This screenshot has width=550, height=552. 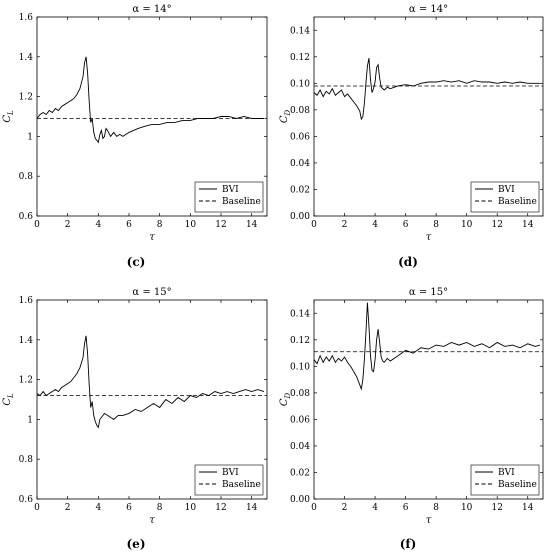 I want to click on chart-title: α = 14°, so click(x=151, y=9).